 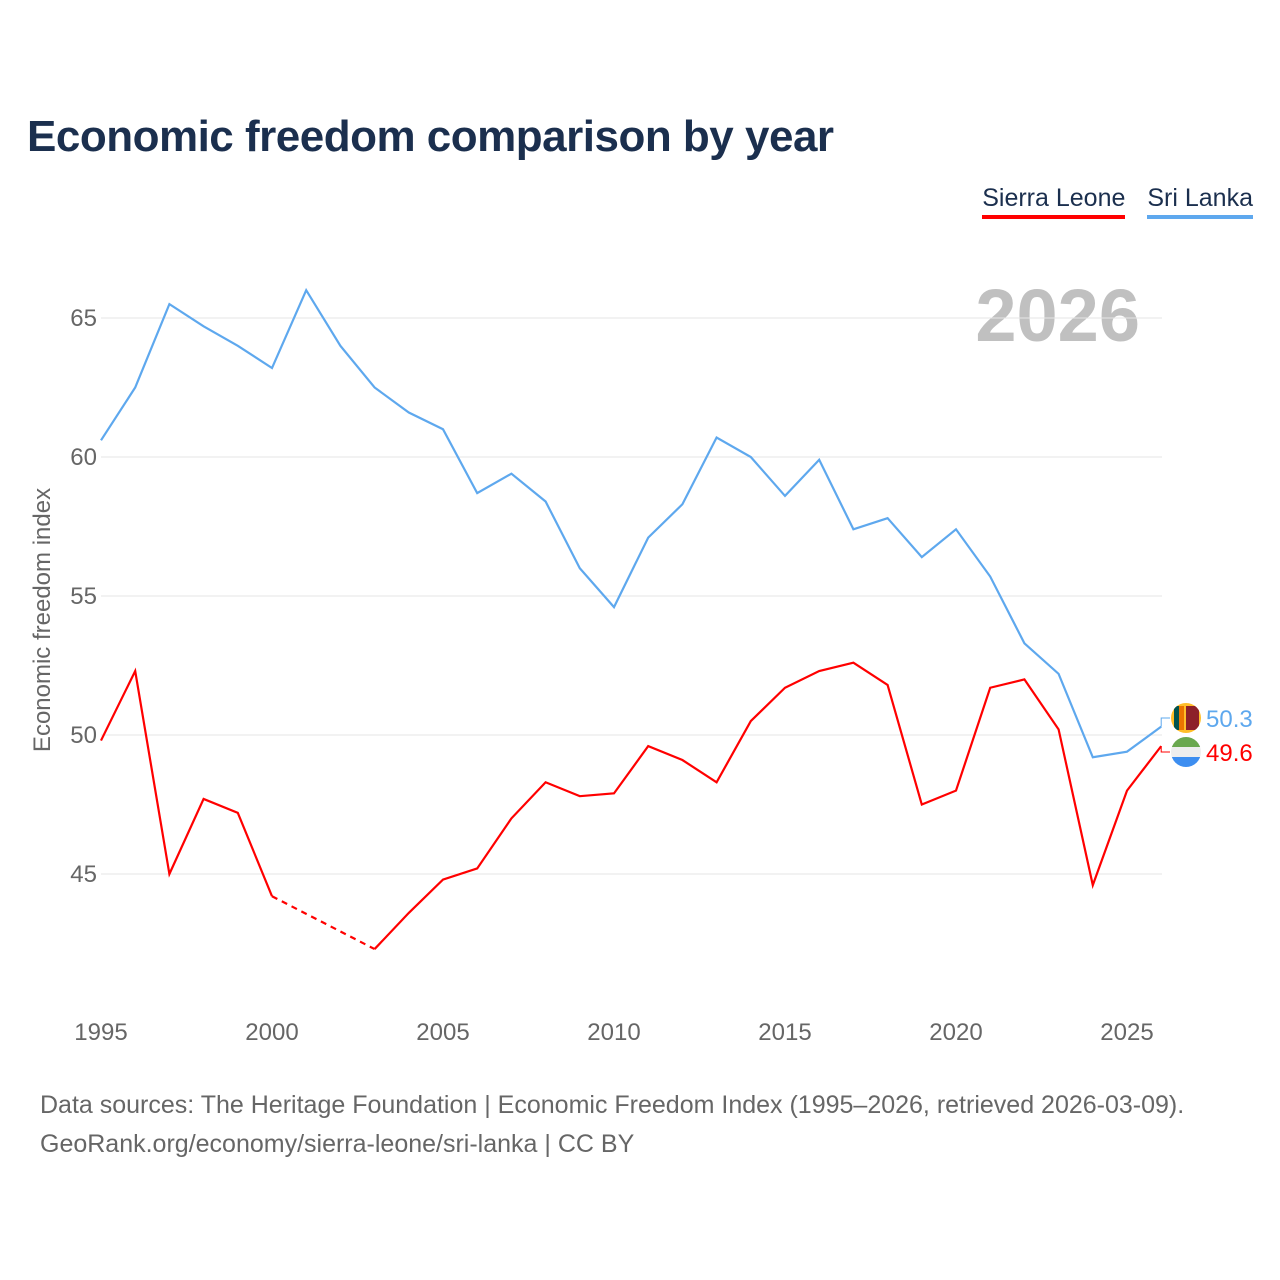 I want to click on y-tick-label: 55, so click(x=83, y=596).